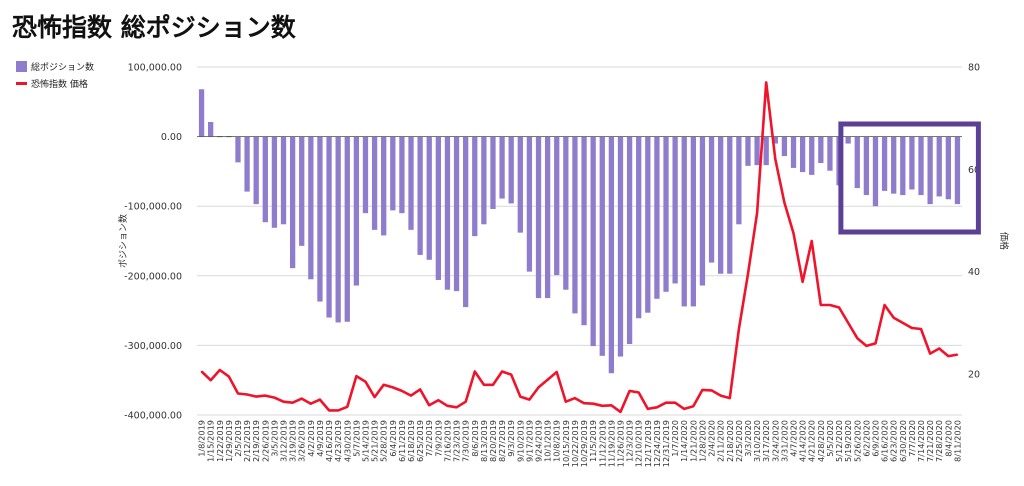 The image size is (1024, 486). I want to click on x-tick-label: 7/23/2019, so click(457, 441).